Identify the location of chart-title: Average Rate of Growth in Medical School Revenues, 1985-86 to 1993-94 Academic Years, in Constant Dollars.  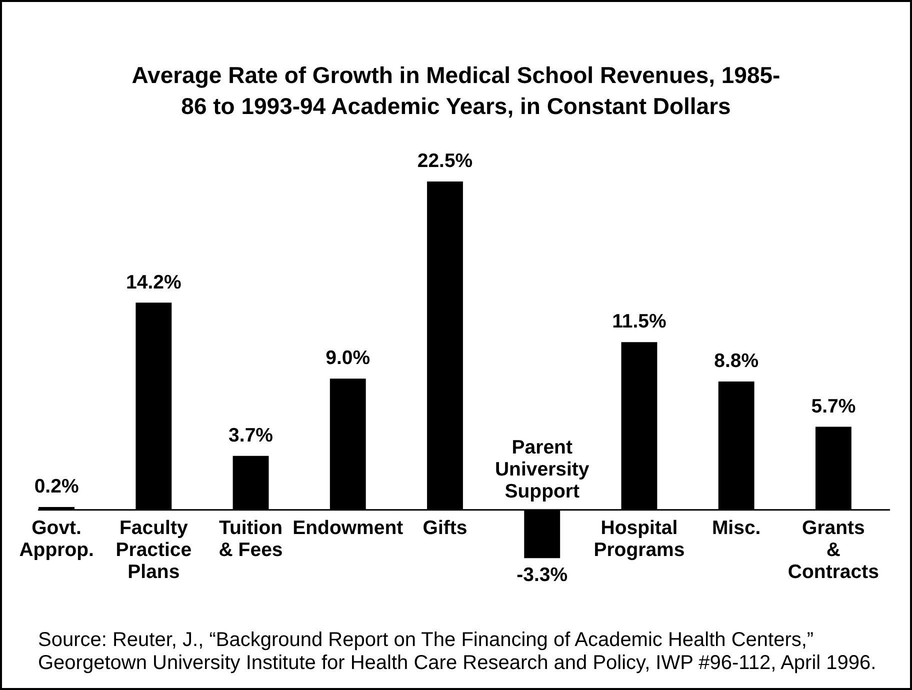
(456, 91).